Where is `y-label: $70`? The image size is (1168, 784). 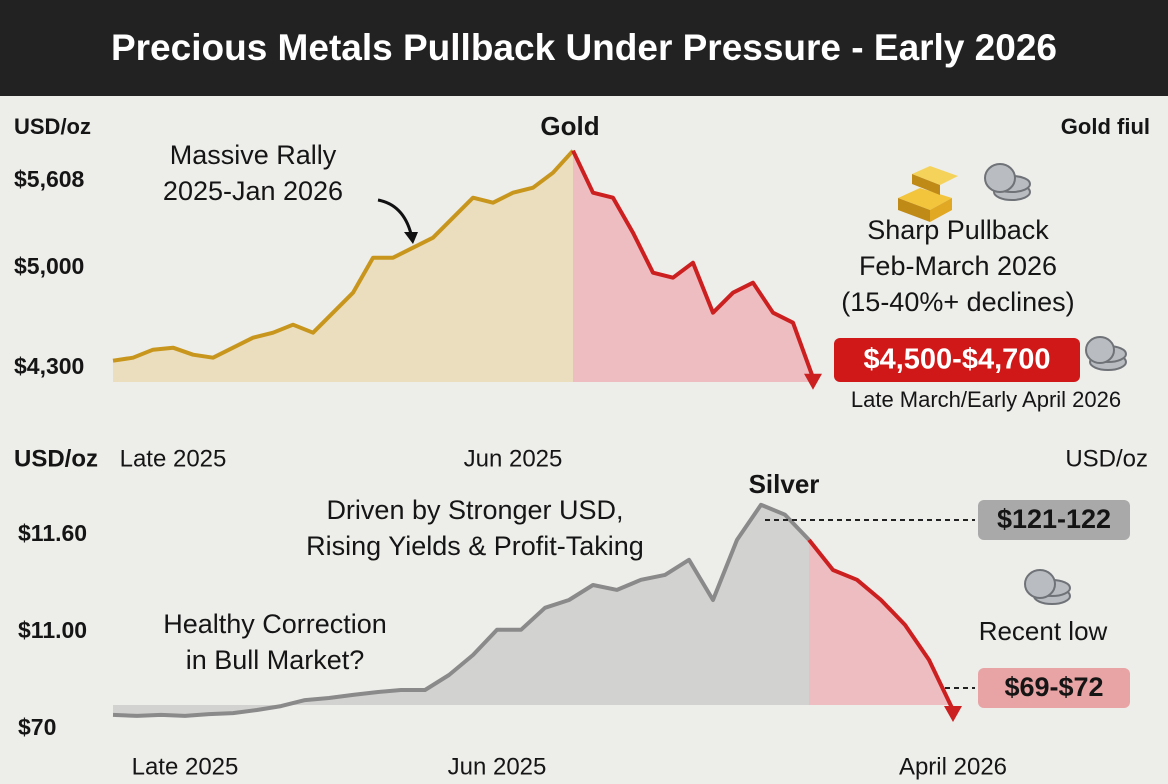
y-label: $70 is located at coordinates (37, 727).